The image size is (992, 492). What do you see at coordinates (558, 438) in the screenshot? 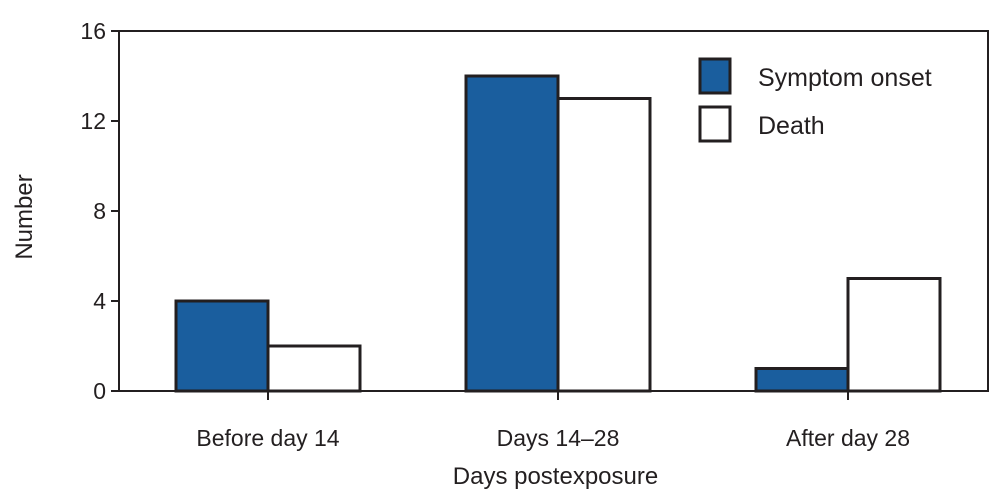
I see `x-tick-label: Days 14–28` at bounding box center [558, 438].